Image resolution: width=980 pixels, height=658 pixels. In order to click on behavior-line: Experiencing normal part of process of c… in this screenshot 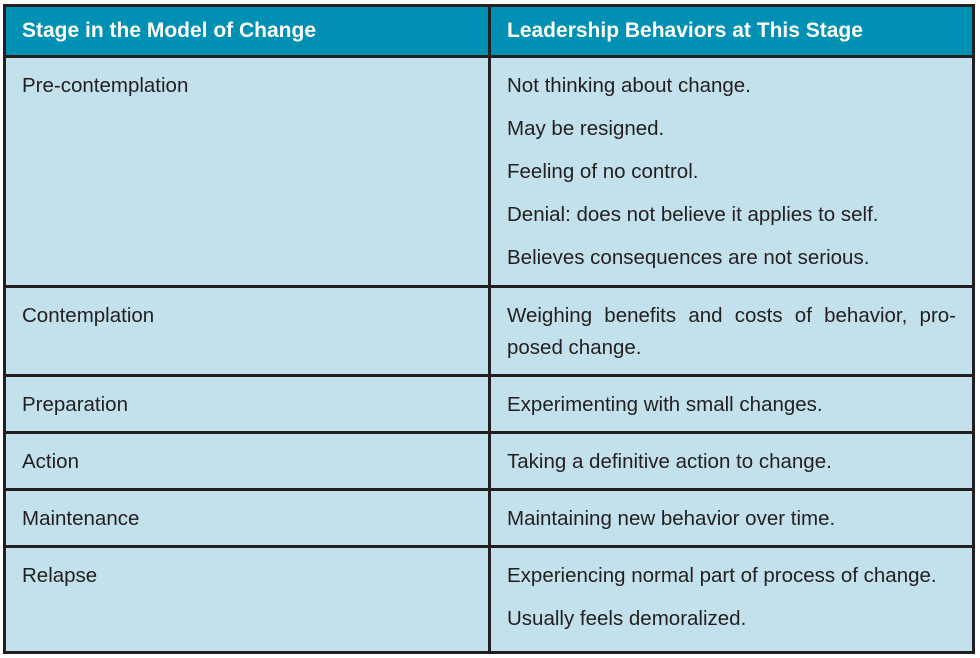, I will do `click(722, 575)`.